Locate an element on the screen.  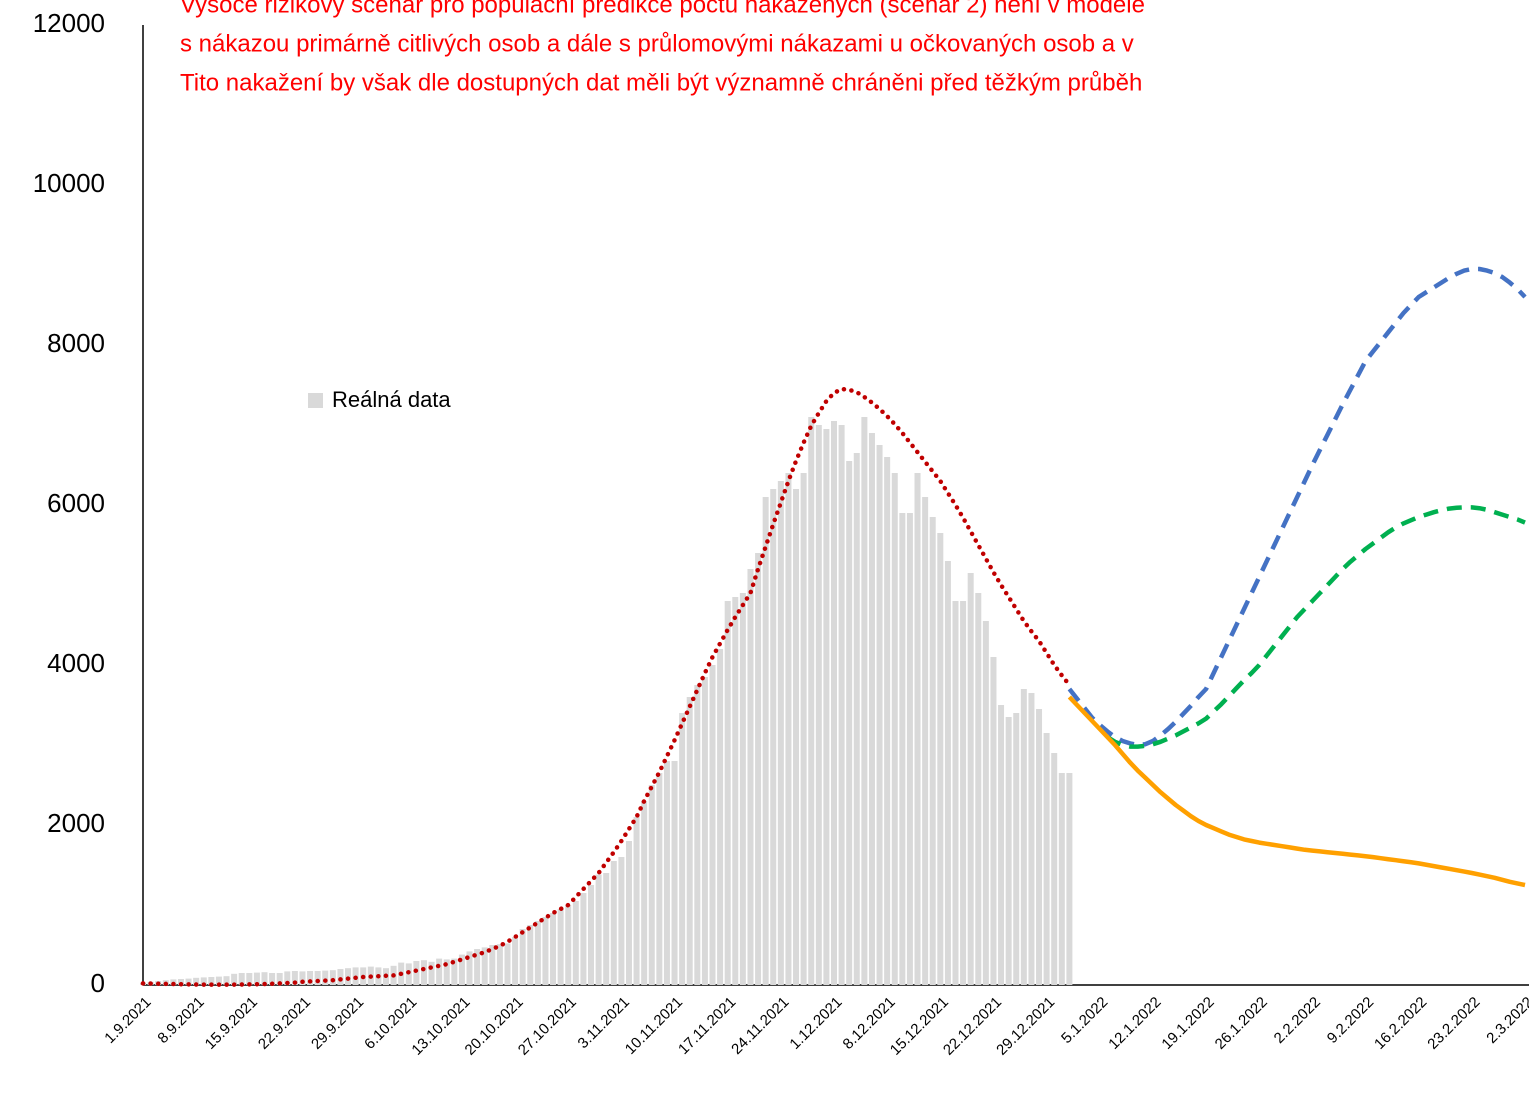
y-tick-label: 12000 is located at coordinates (69, 23).